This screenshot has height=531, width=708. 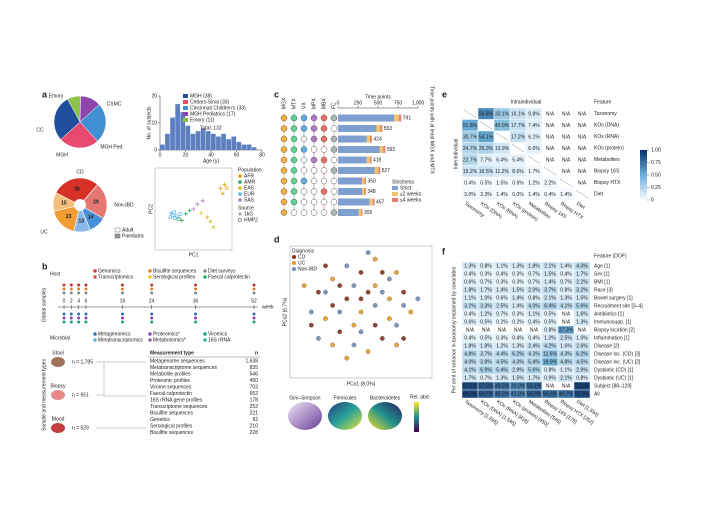 What do you see at coordinates (250, 182) in the screenshot?
I see `legend-label: AMR` at bounding box center [250, 182].